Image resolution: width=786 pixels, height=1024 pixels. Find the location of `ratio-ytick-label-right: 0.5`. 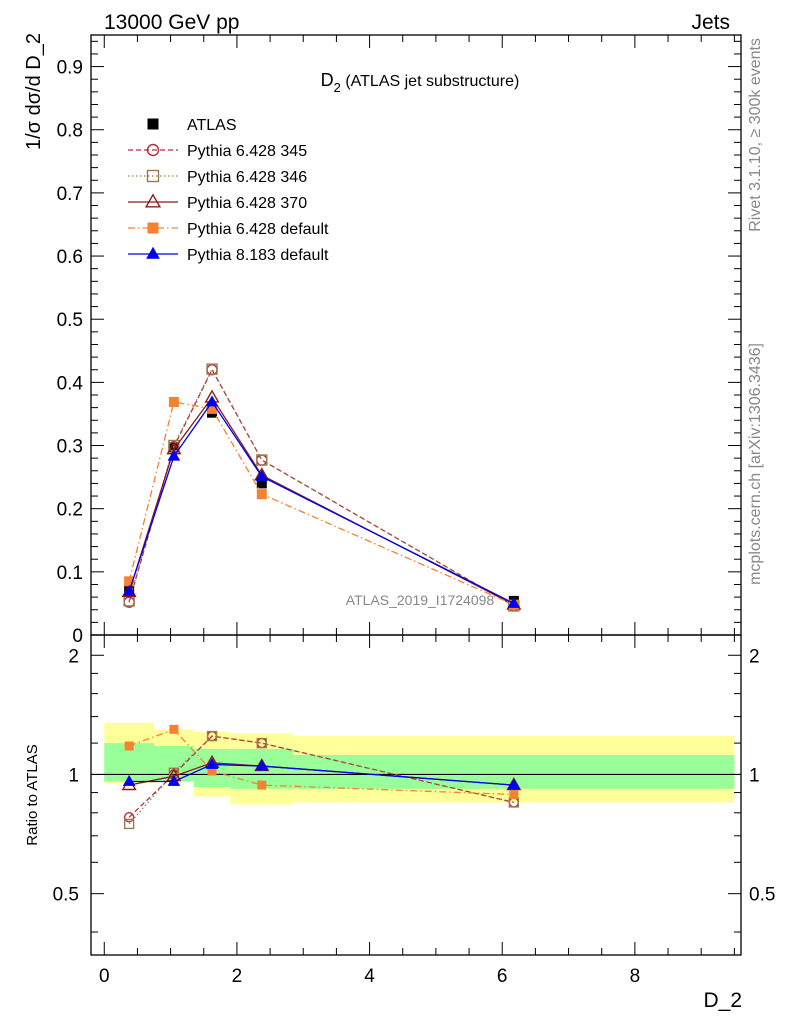

ratio-ytick-label-right: 0.5 is located at coordinates (762, 895).